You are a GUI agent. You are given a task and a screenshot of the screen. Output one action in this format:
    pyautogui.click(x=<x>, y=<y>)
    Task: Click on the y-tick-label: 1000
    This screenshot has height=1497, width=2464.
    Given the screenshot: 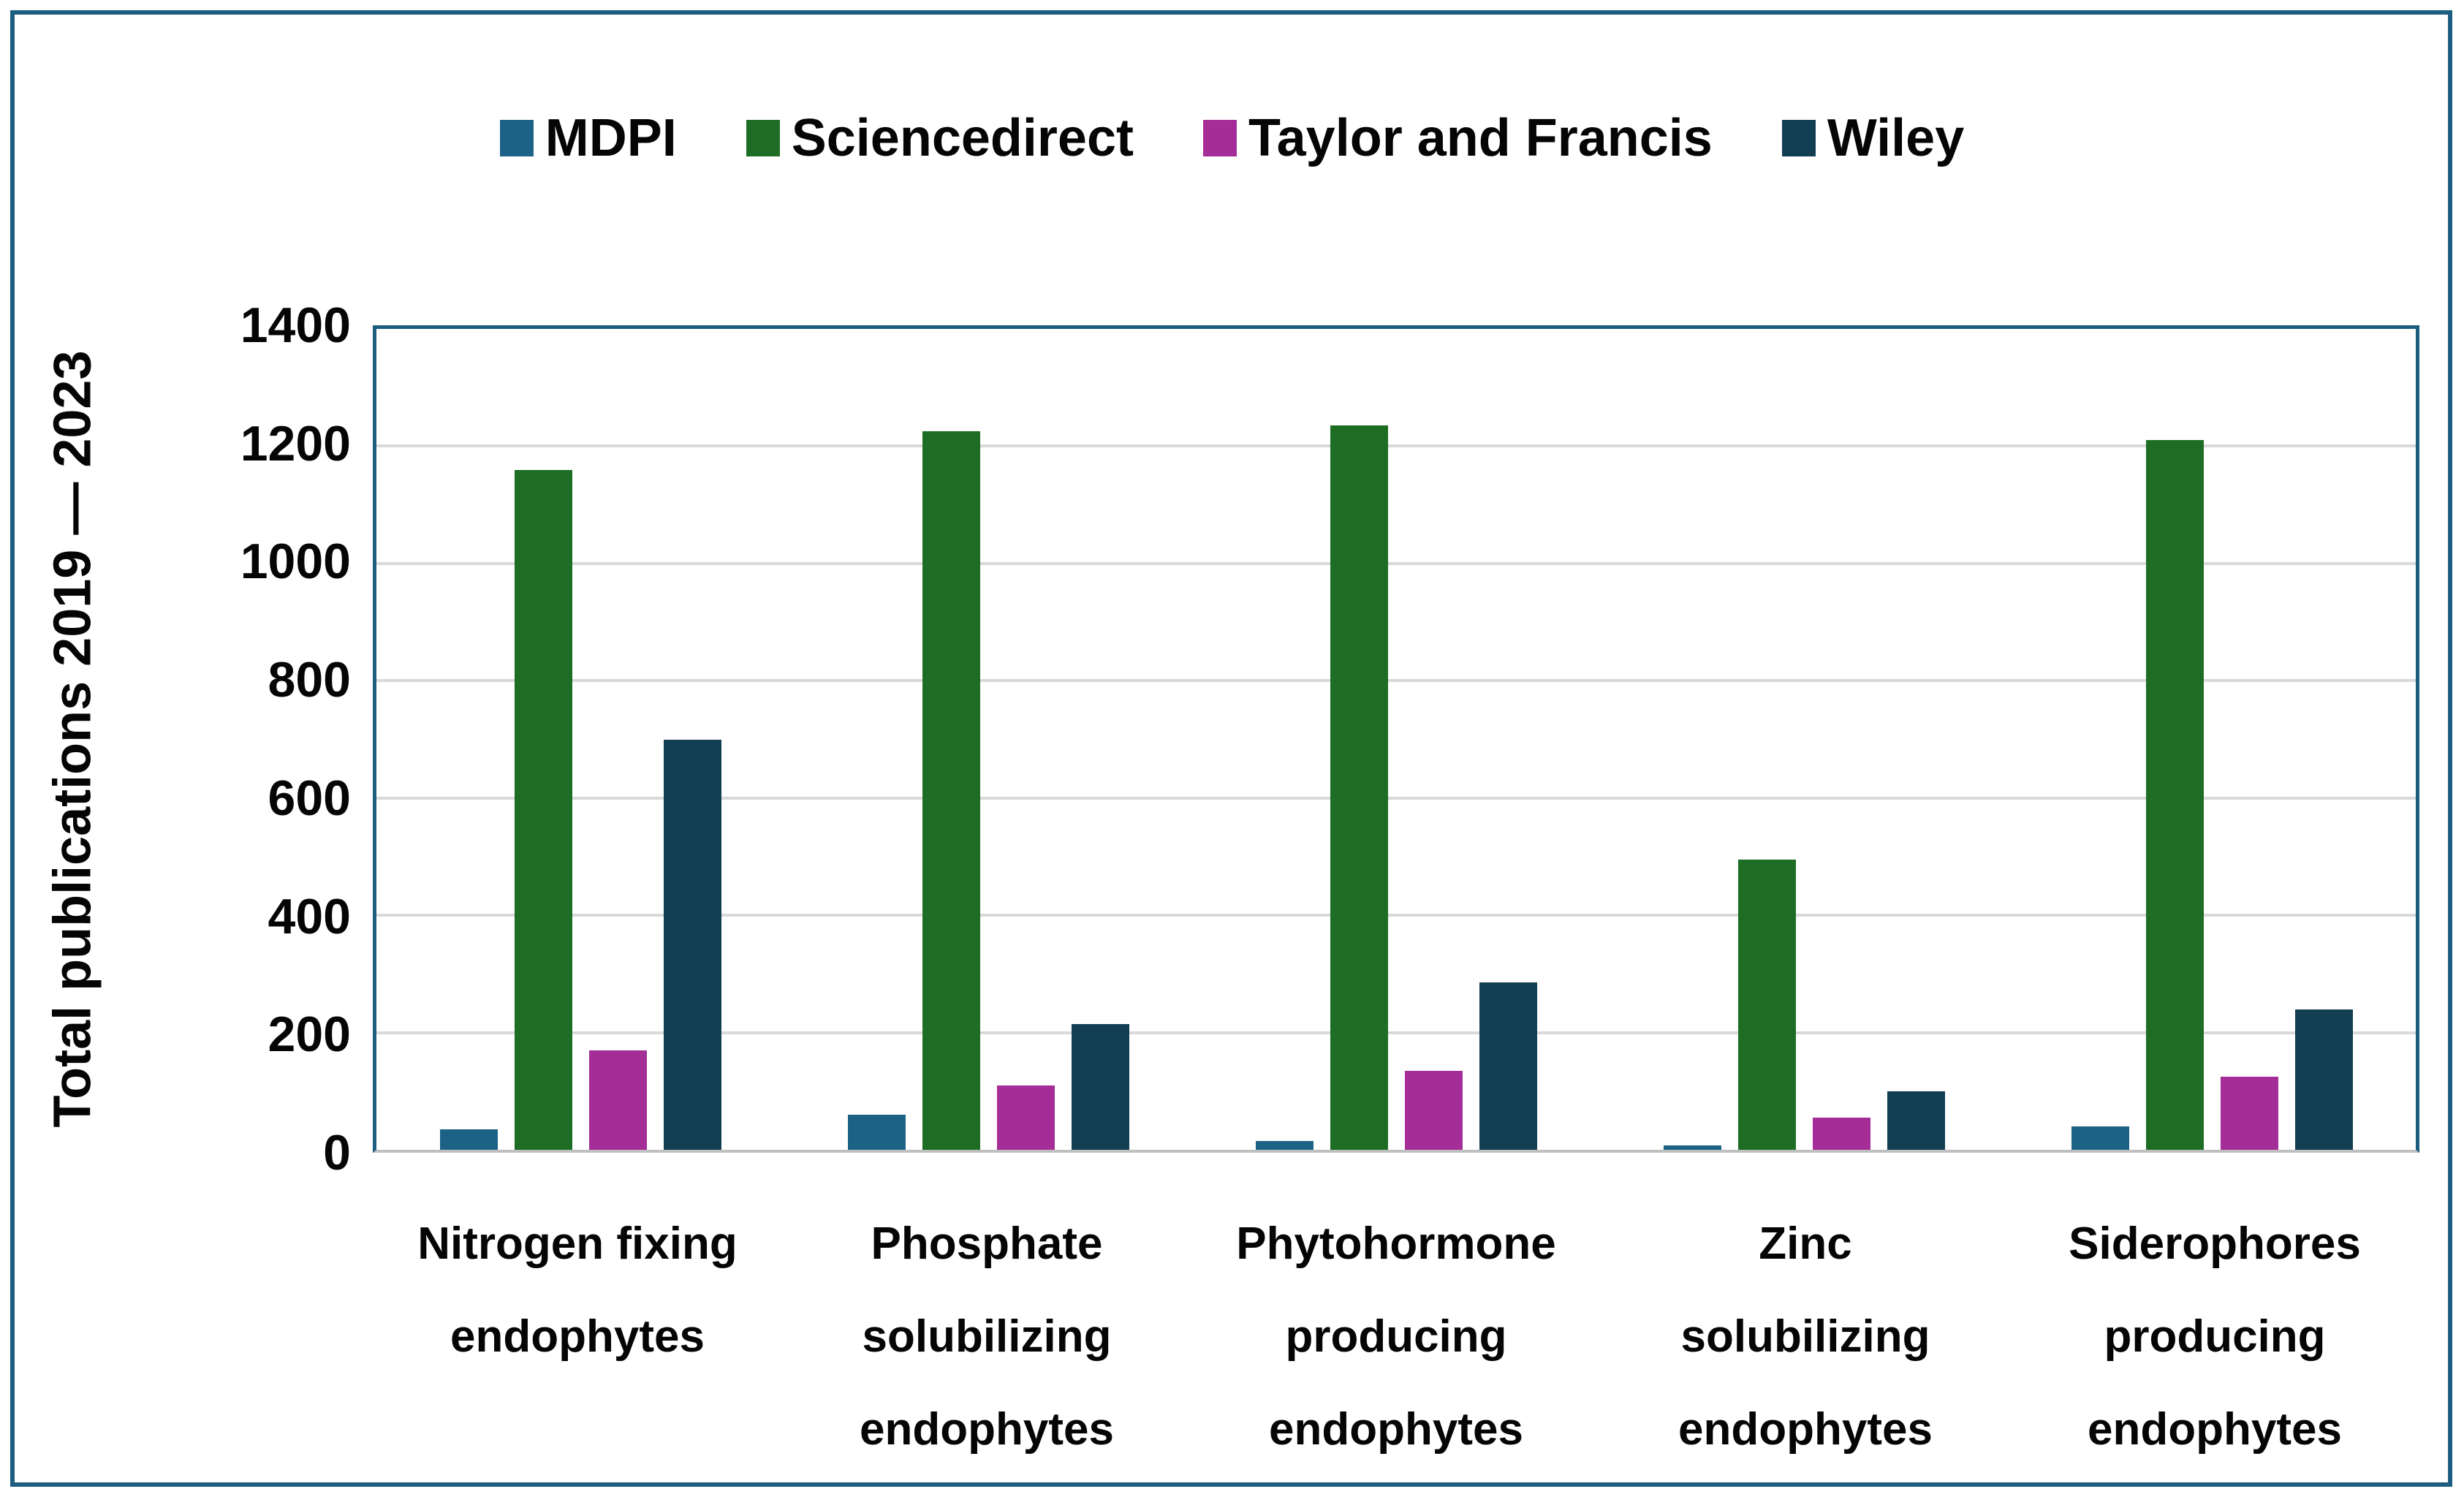 What is the action you would take?
    pyautogui.click(x=295, y=562)
    